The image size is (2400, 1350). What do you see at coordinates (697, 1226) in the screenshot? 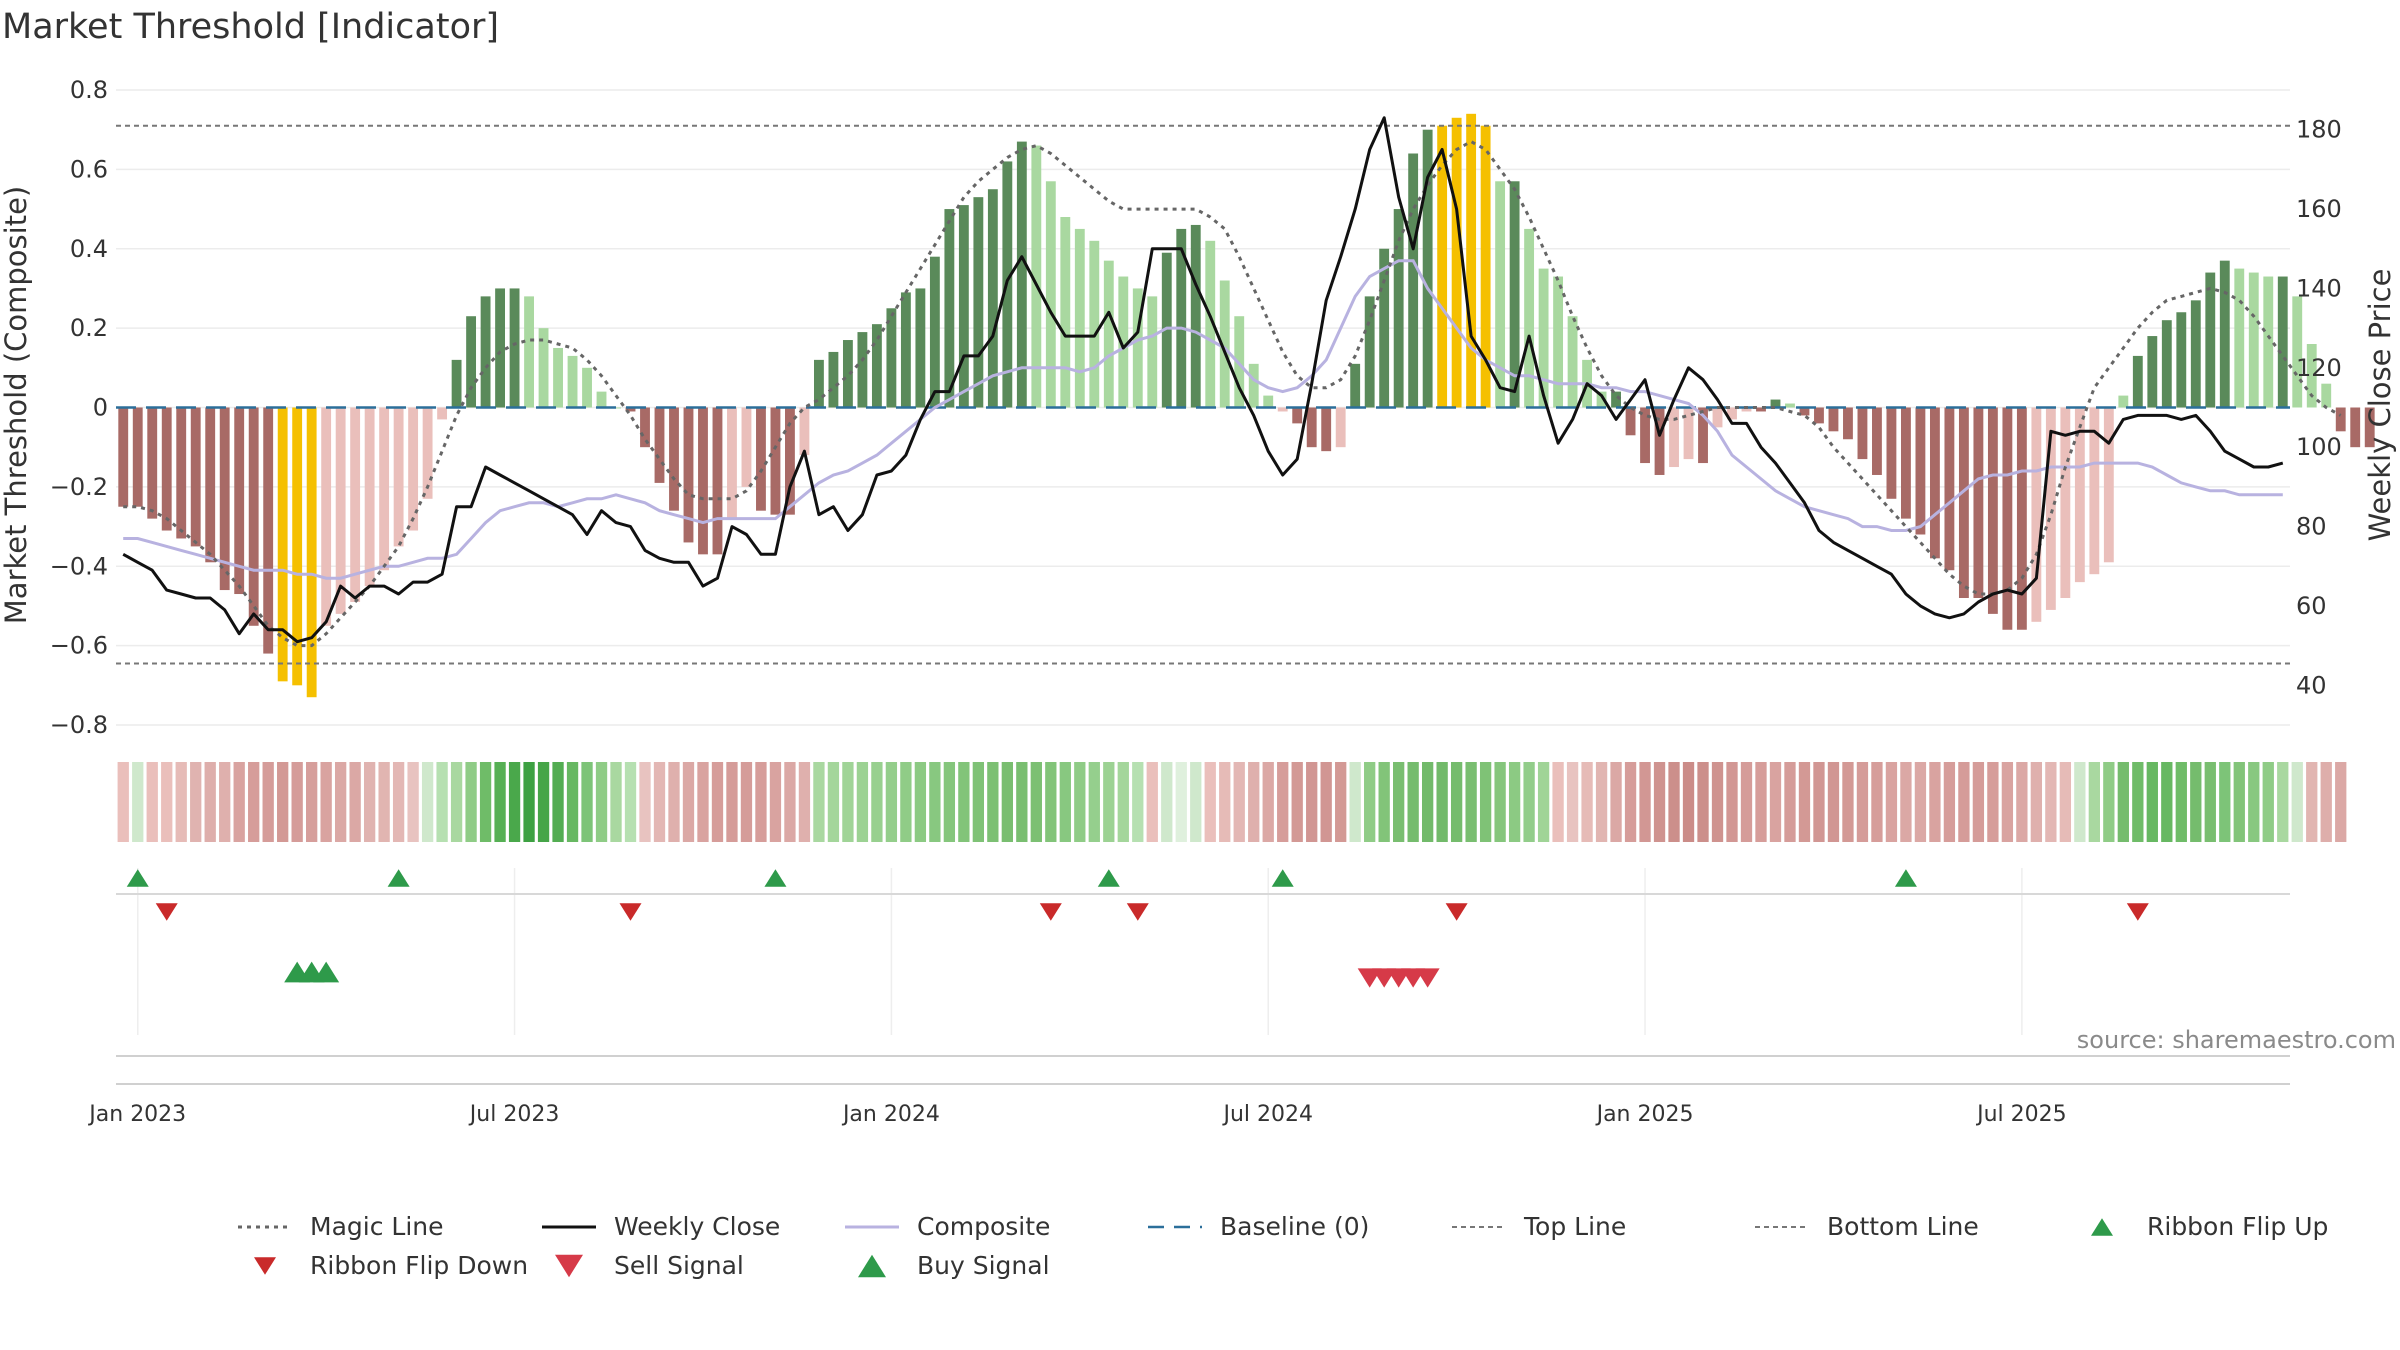
I see `legend-label: Weekly Close` at bounding box center [697, 1226].